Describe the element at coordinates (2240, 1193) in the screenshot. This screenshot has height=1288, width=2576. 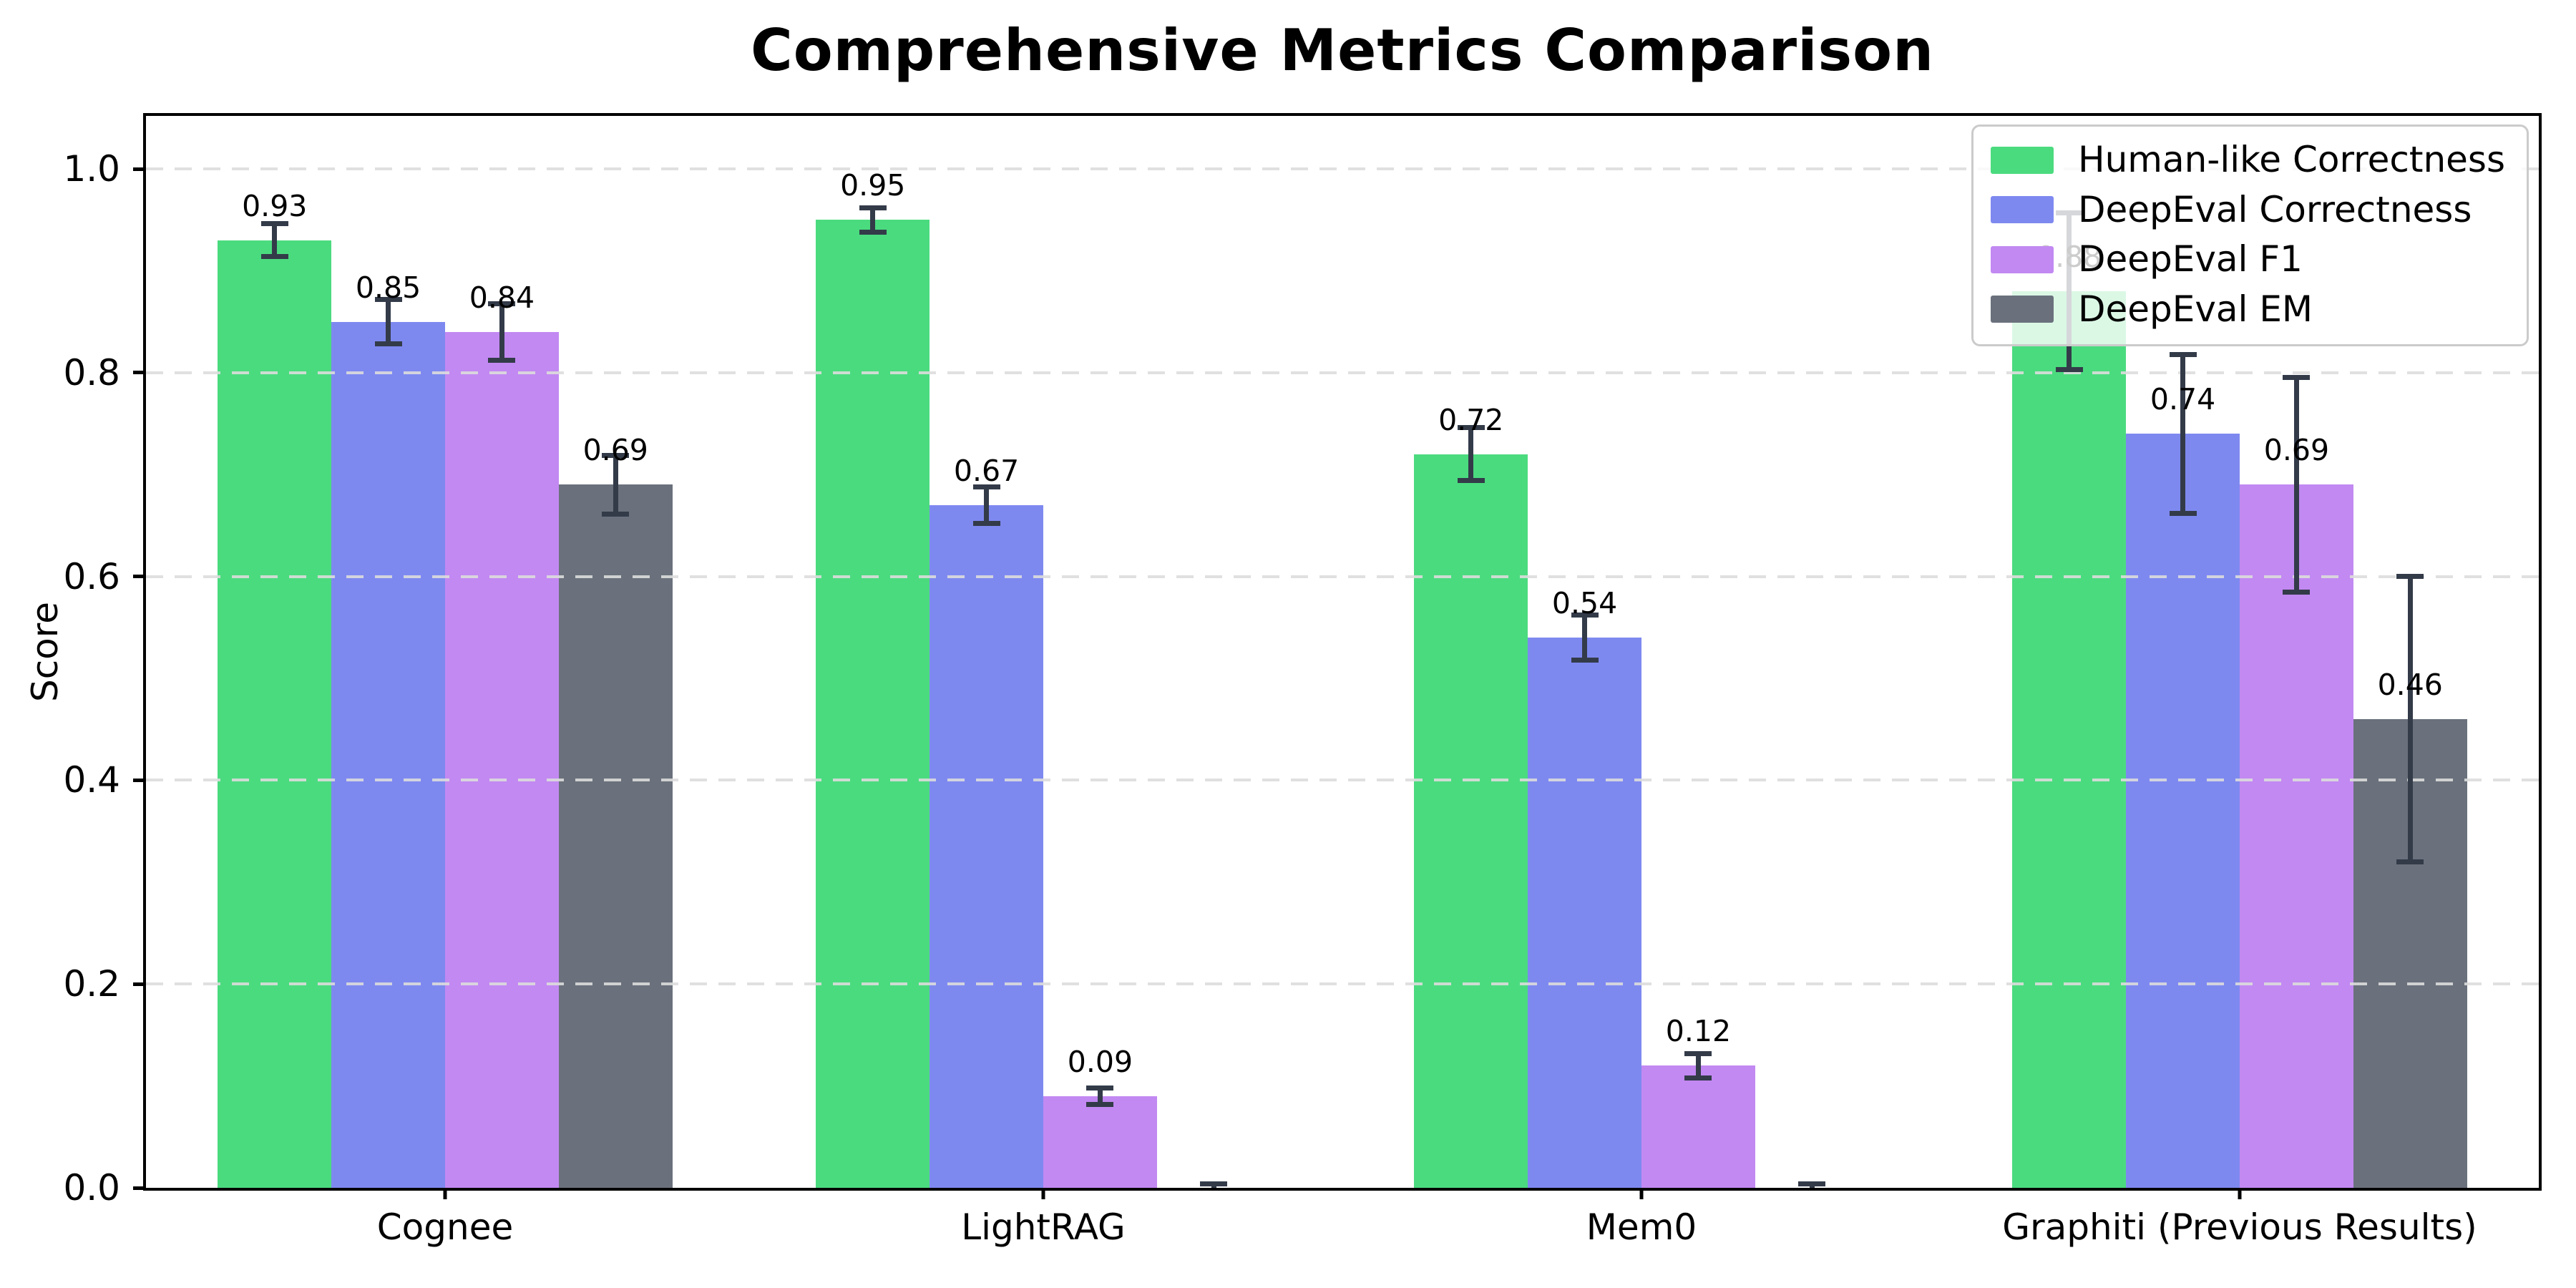
I see `x-tick` at that location.